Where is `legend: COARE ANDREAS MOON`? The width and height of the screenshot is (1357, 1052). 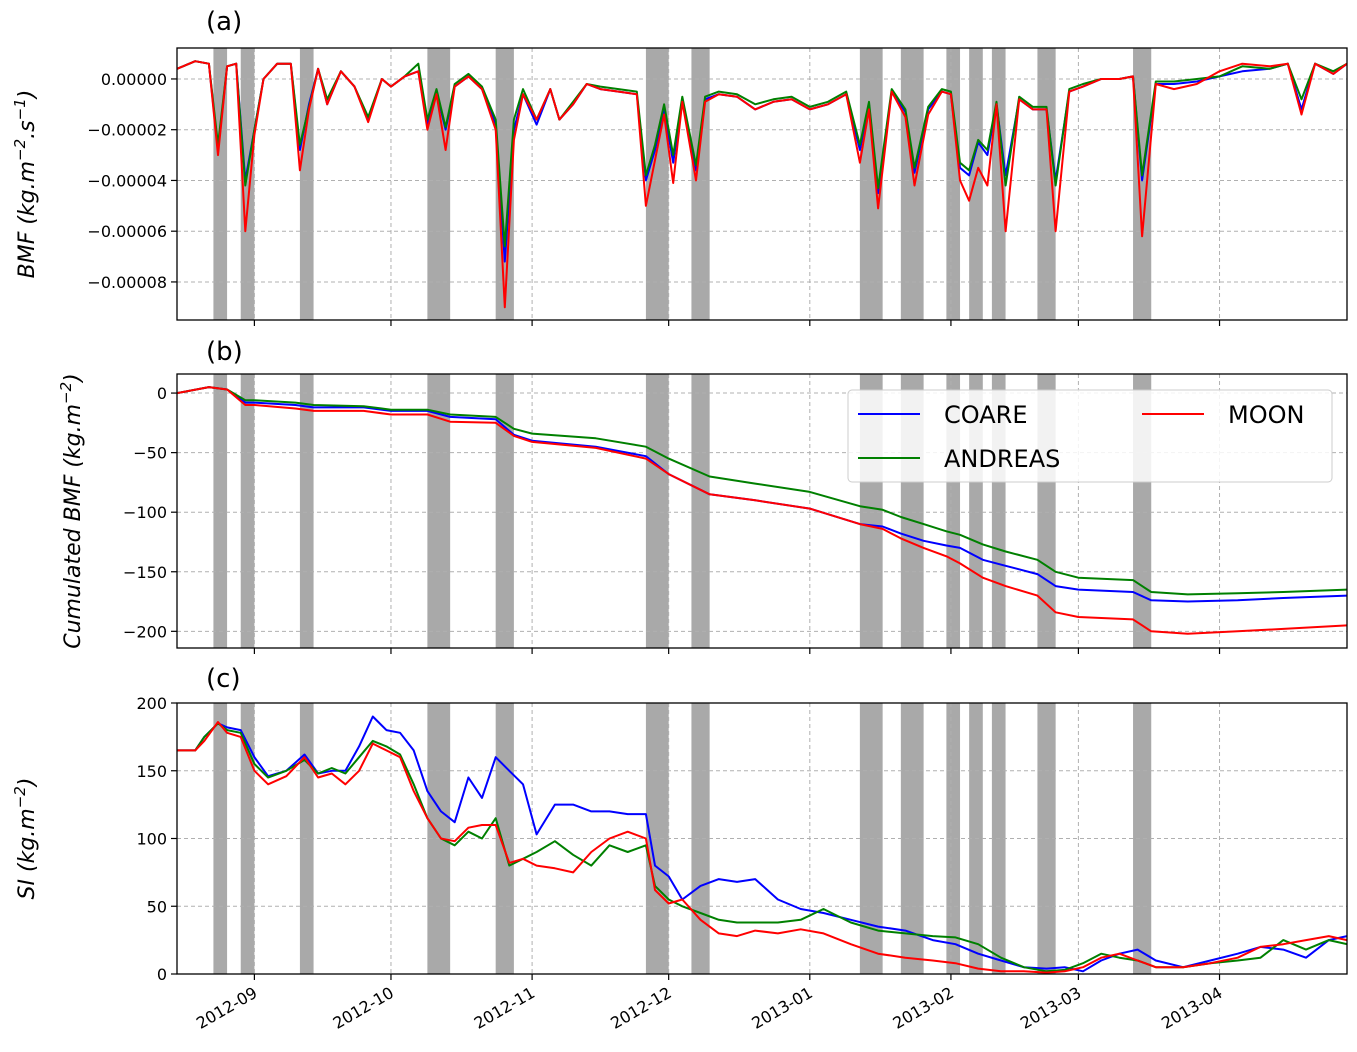
legend: COARE ANDREAS MOON is located at coordinates (1090, 436).